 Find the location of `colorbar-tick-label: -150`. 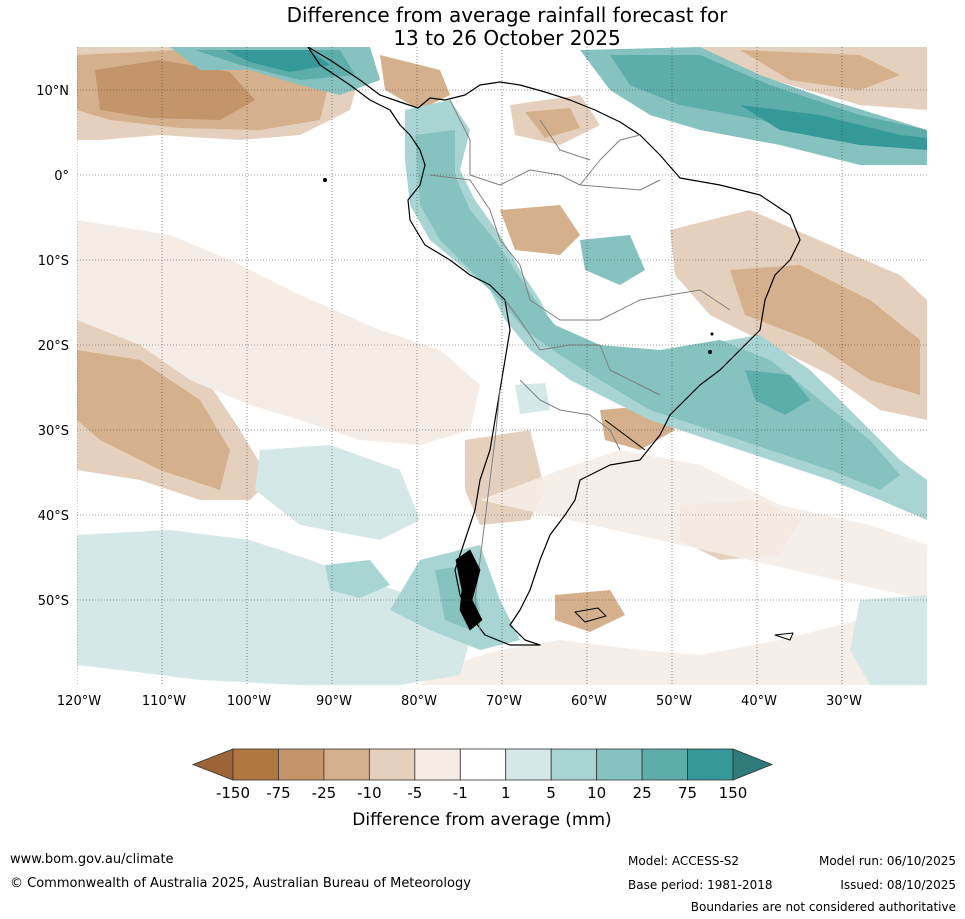

colorbar-tick-label: -150 is located at coordinates (233, 793).